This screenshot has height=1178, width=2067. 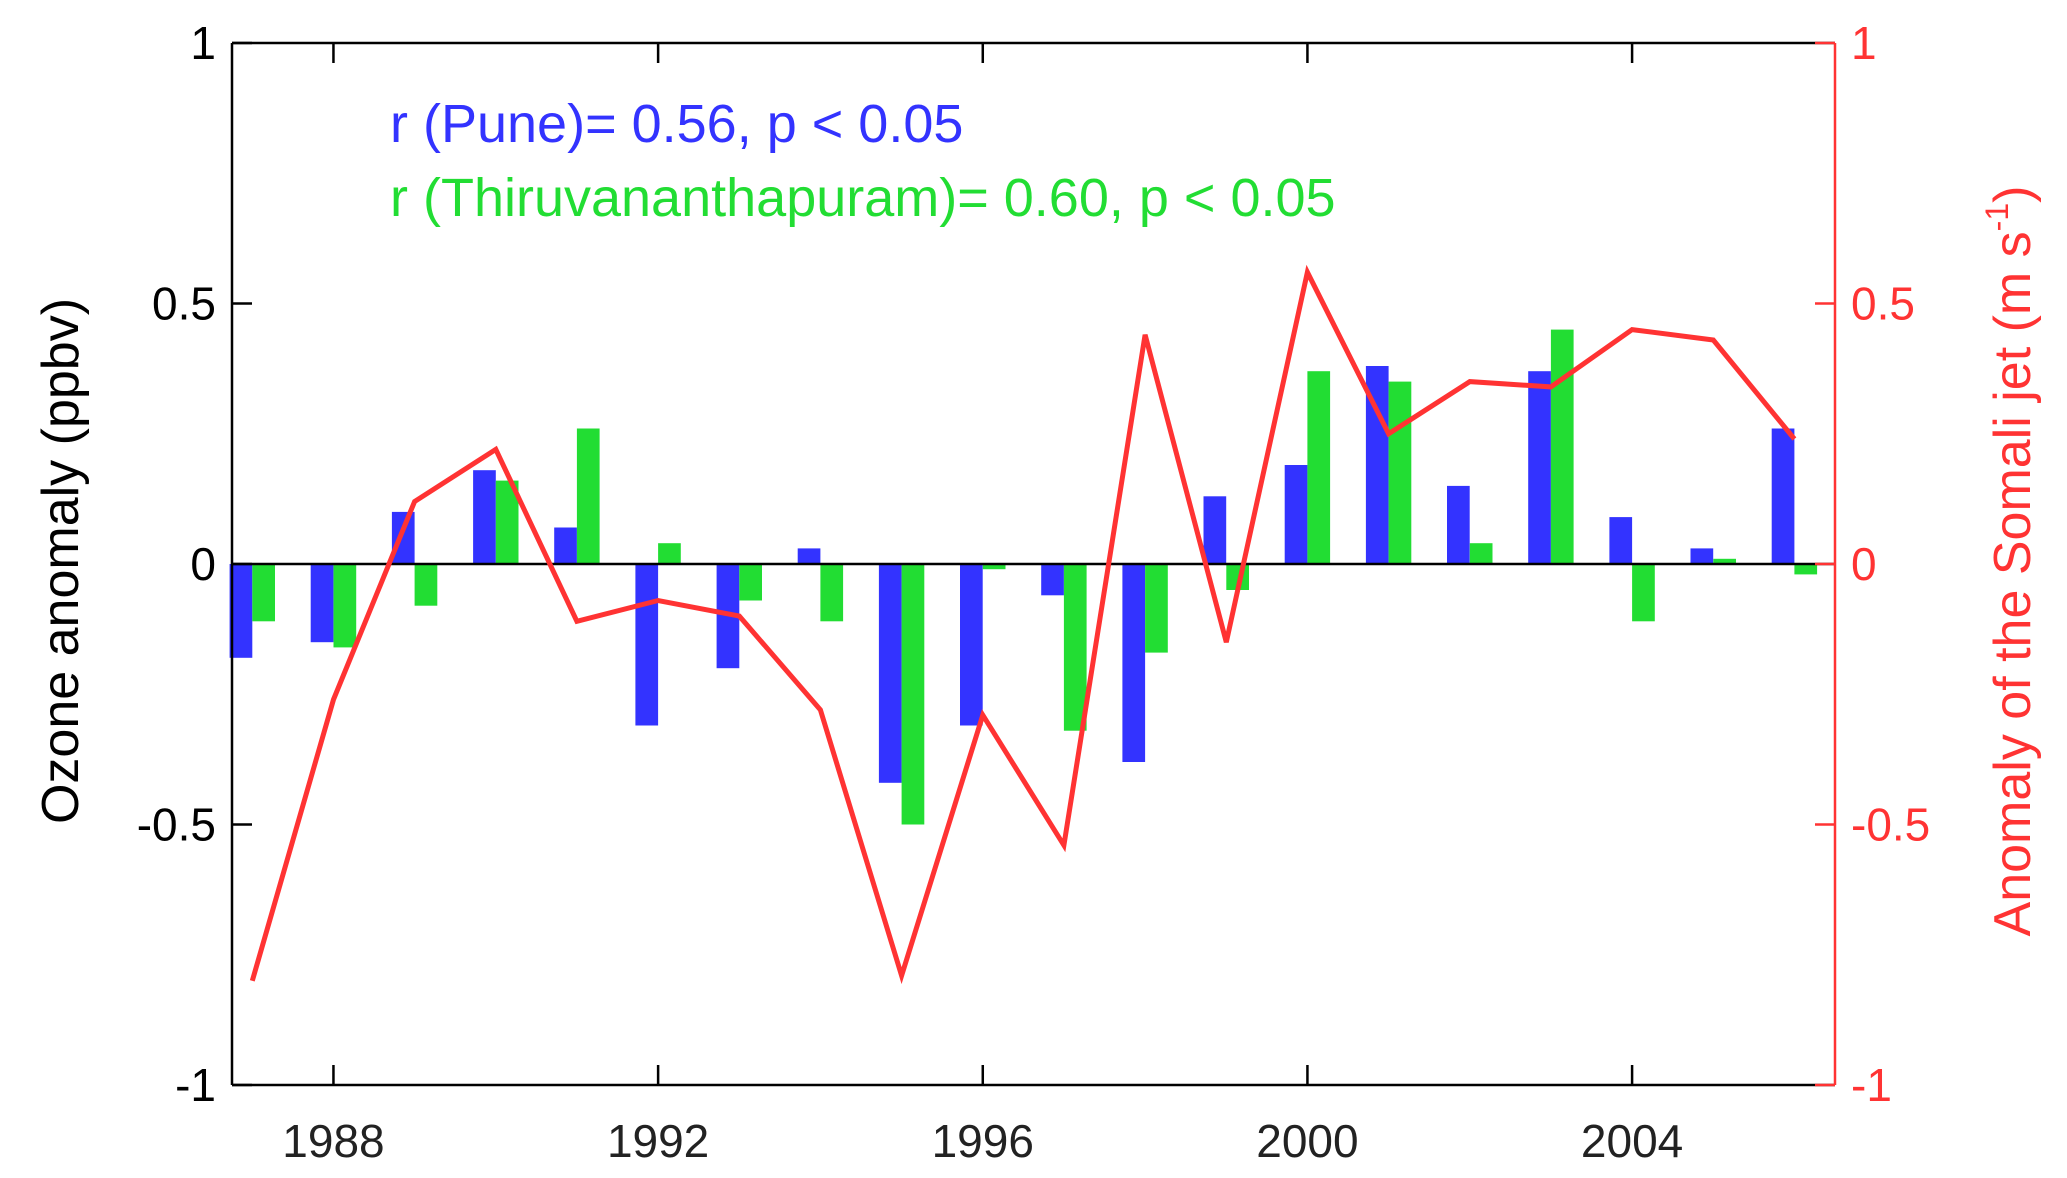 What do you see at coordinates (1377, 465) in the screenshot?
I see `bar-pune-2001` at bounding box center [1377, 465].